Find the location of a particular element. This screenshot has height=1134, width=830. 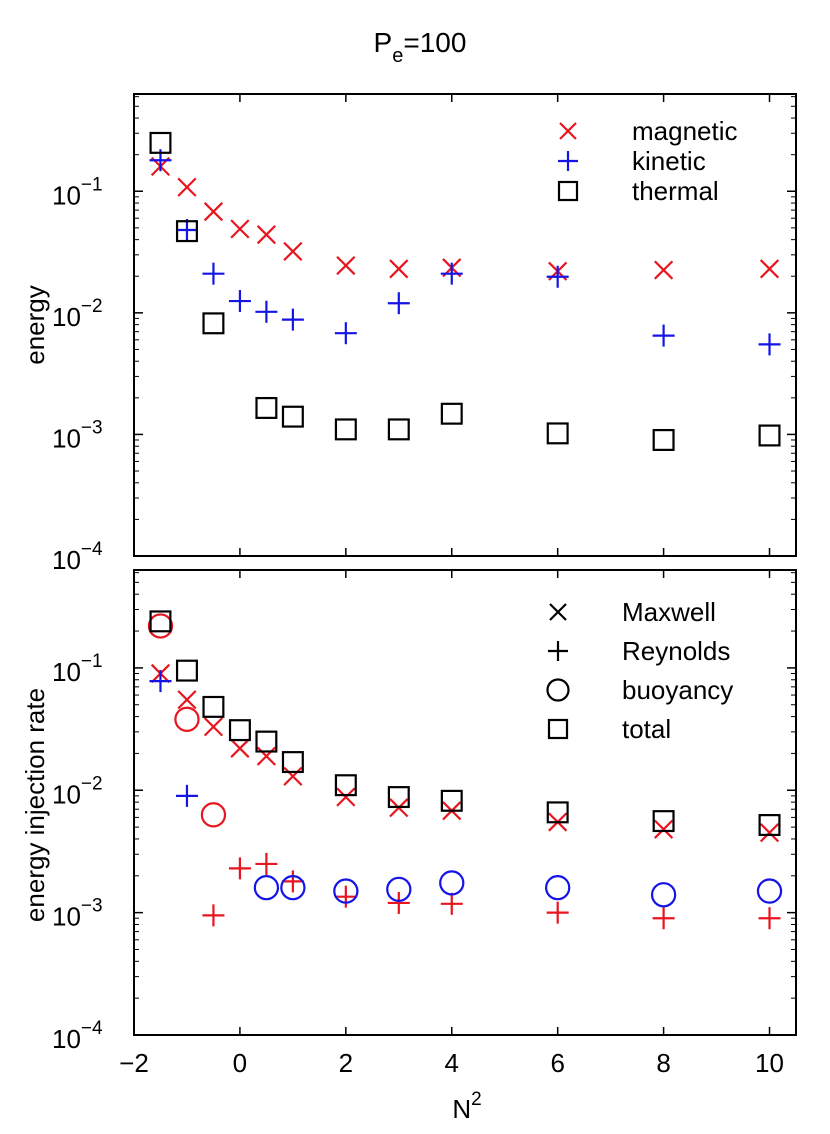

x-tick-label: 8 is located at coordinates (663, 1063).